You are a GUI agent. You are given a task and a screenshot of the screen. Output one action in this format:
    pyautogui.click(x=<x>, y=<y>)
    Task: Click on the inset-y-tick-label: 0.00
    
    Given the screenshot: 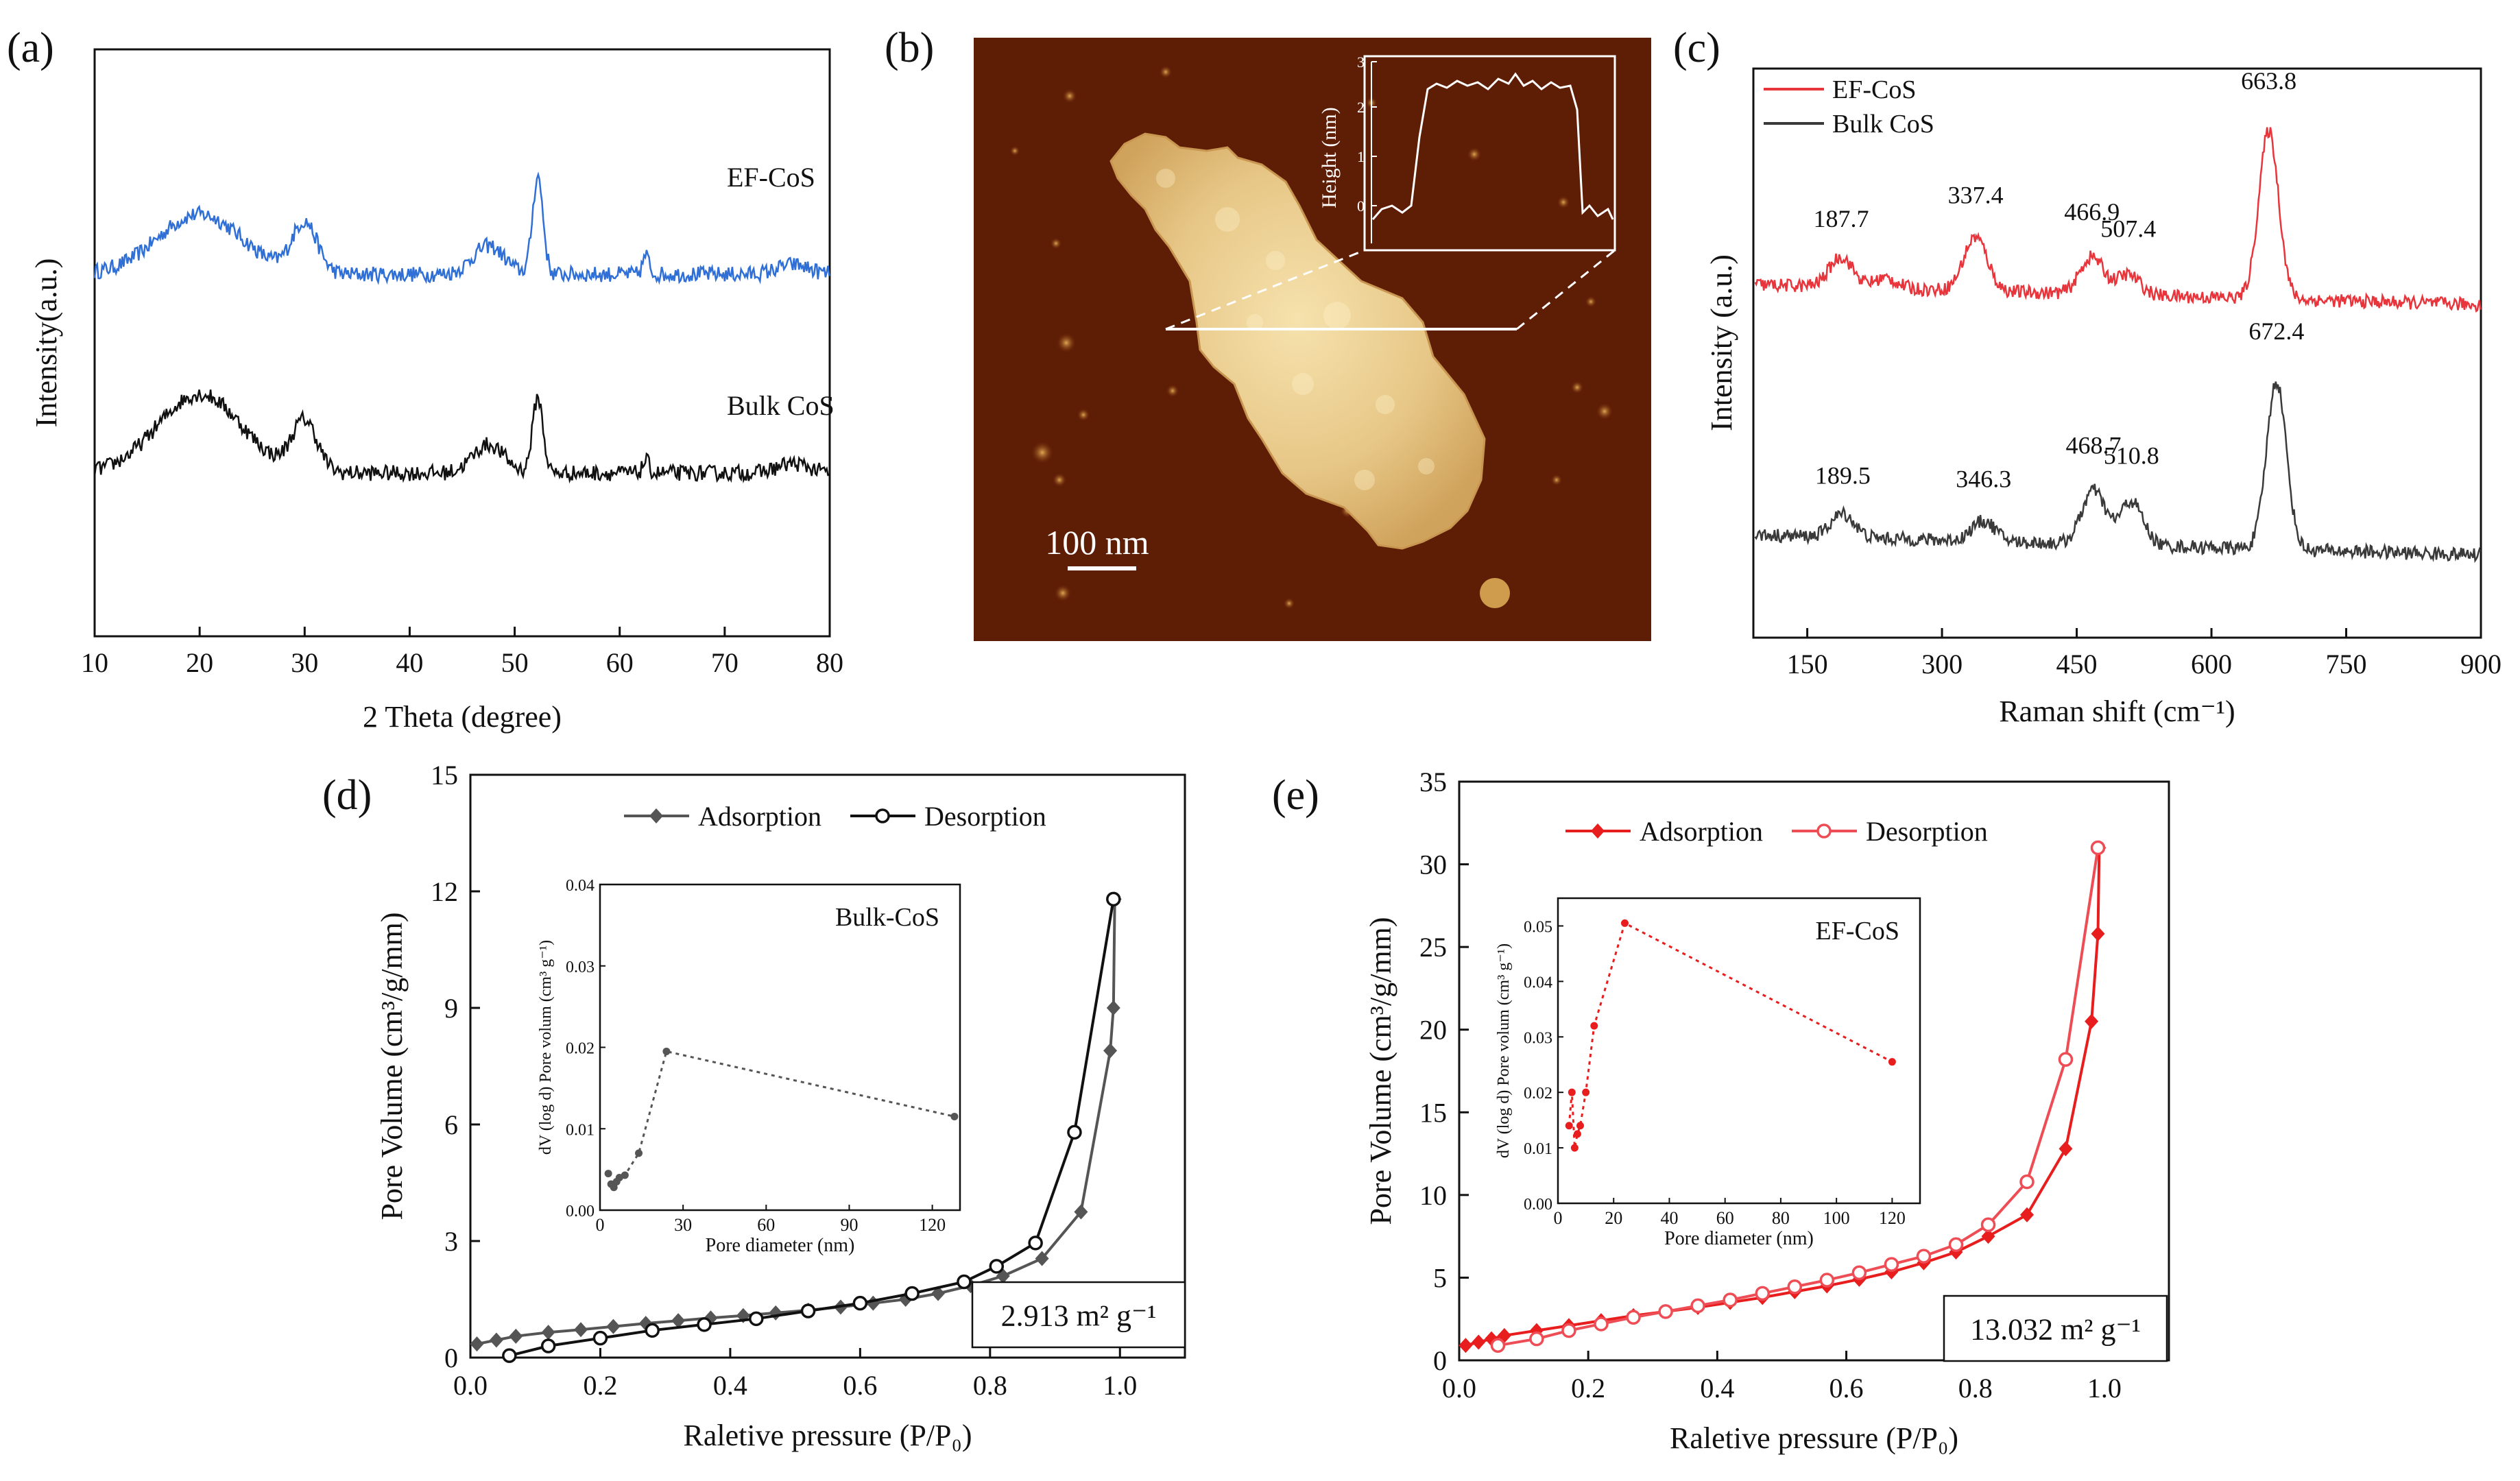 What is the action you would take?
    pyautogui.click(x=580, y=1211)
    